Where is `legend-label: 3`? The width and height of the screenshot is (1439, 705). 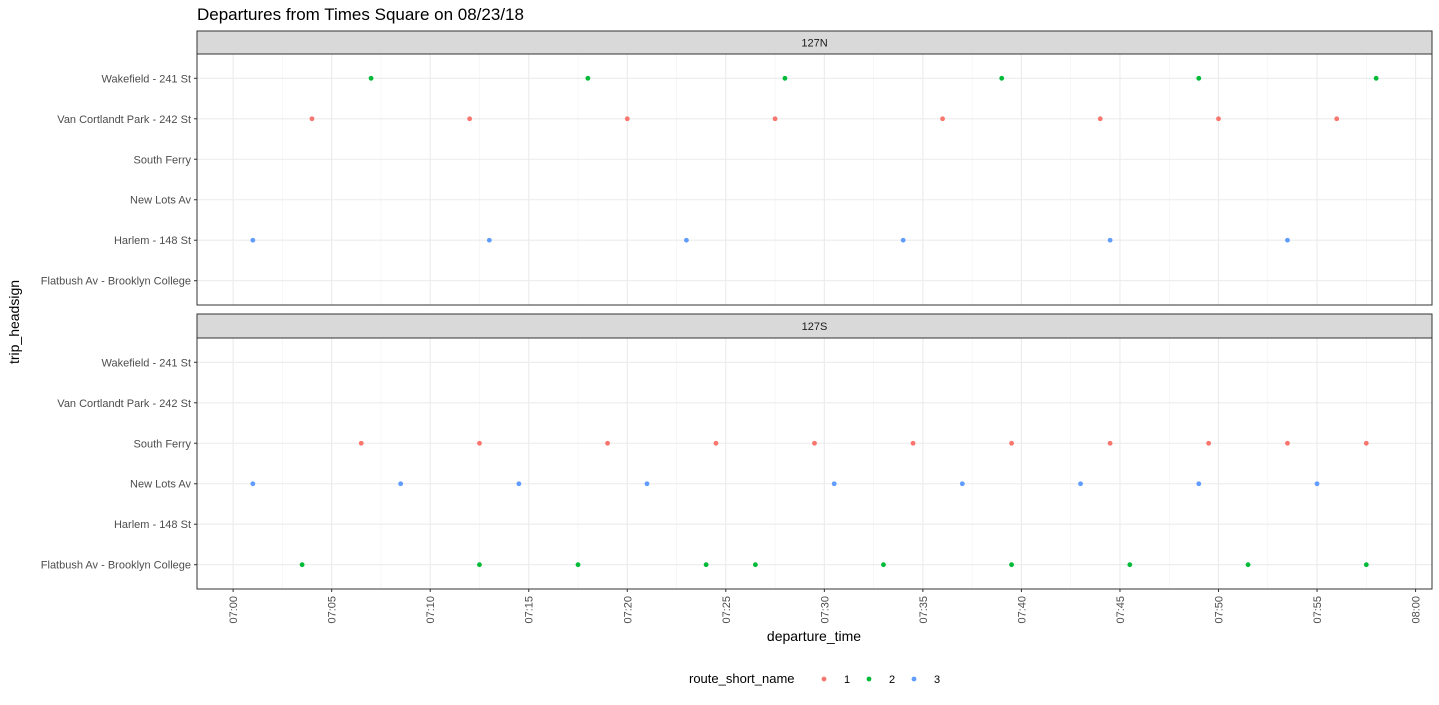
legend-label: 3 is located at coordinates (937, 680).